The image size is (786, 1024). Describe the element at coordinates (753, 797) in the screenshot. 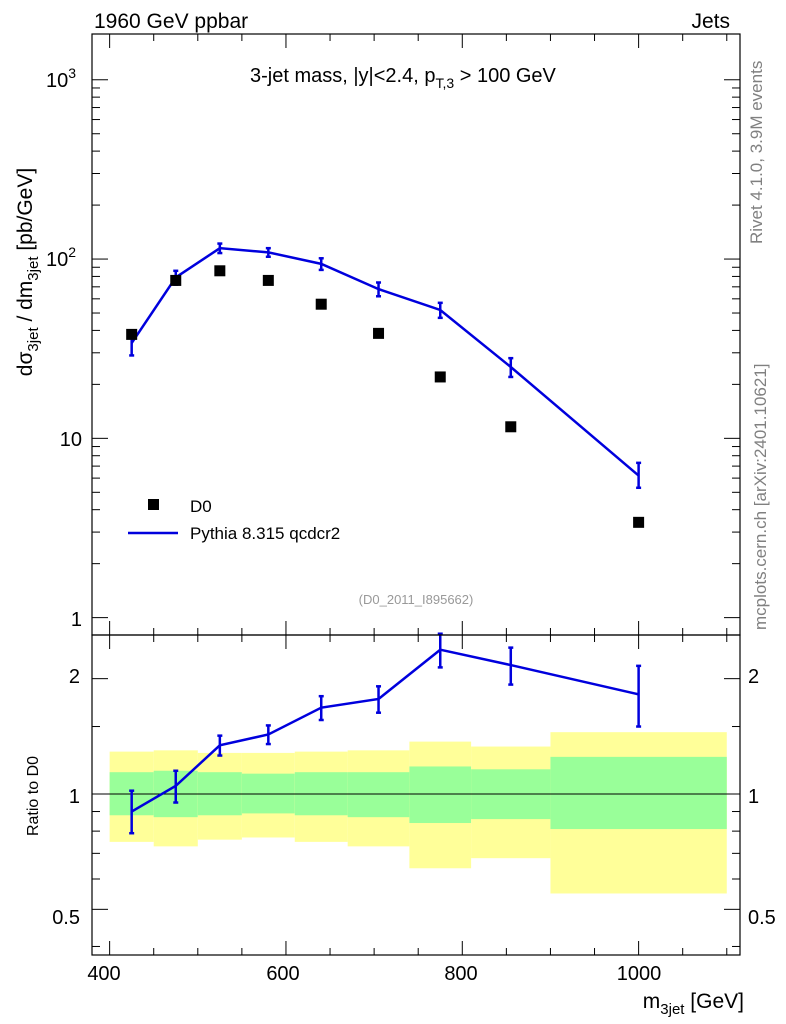

I see `ratio-ytick-label-1-right: 1` at that location.